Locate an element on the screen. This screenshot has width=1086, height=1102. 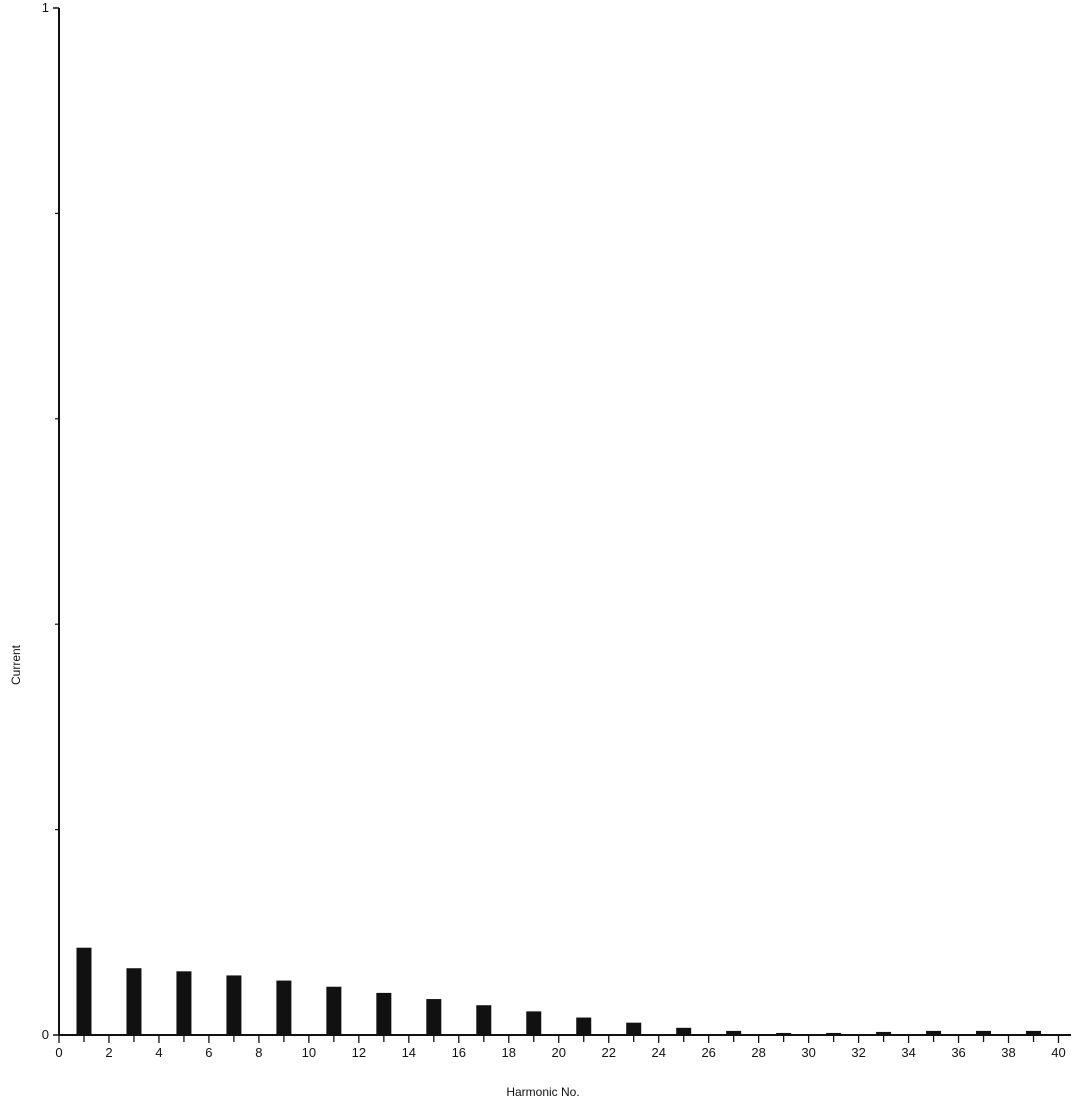
x-tick-label-12: 12 is located at coordinates (359, 1052).